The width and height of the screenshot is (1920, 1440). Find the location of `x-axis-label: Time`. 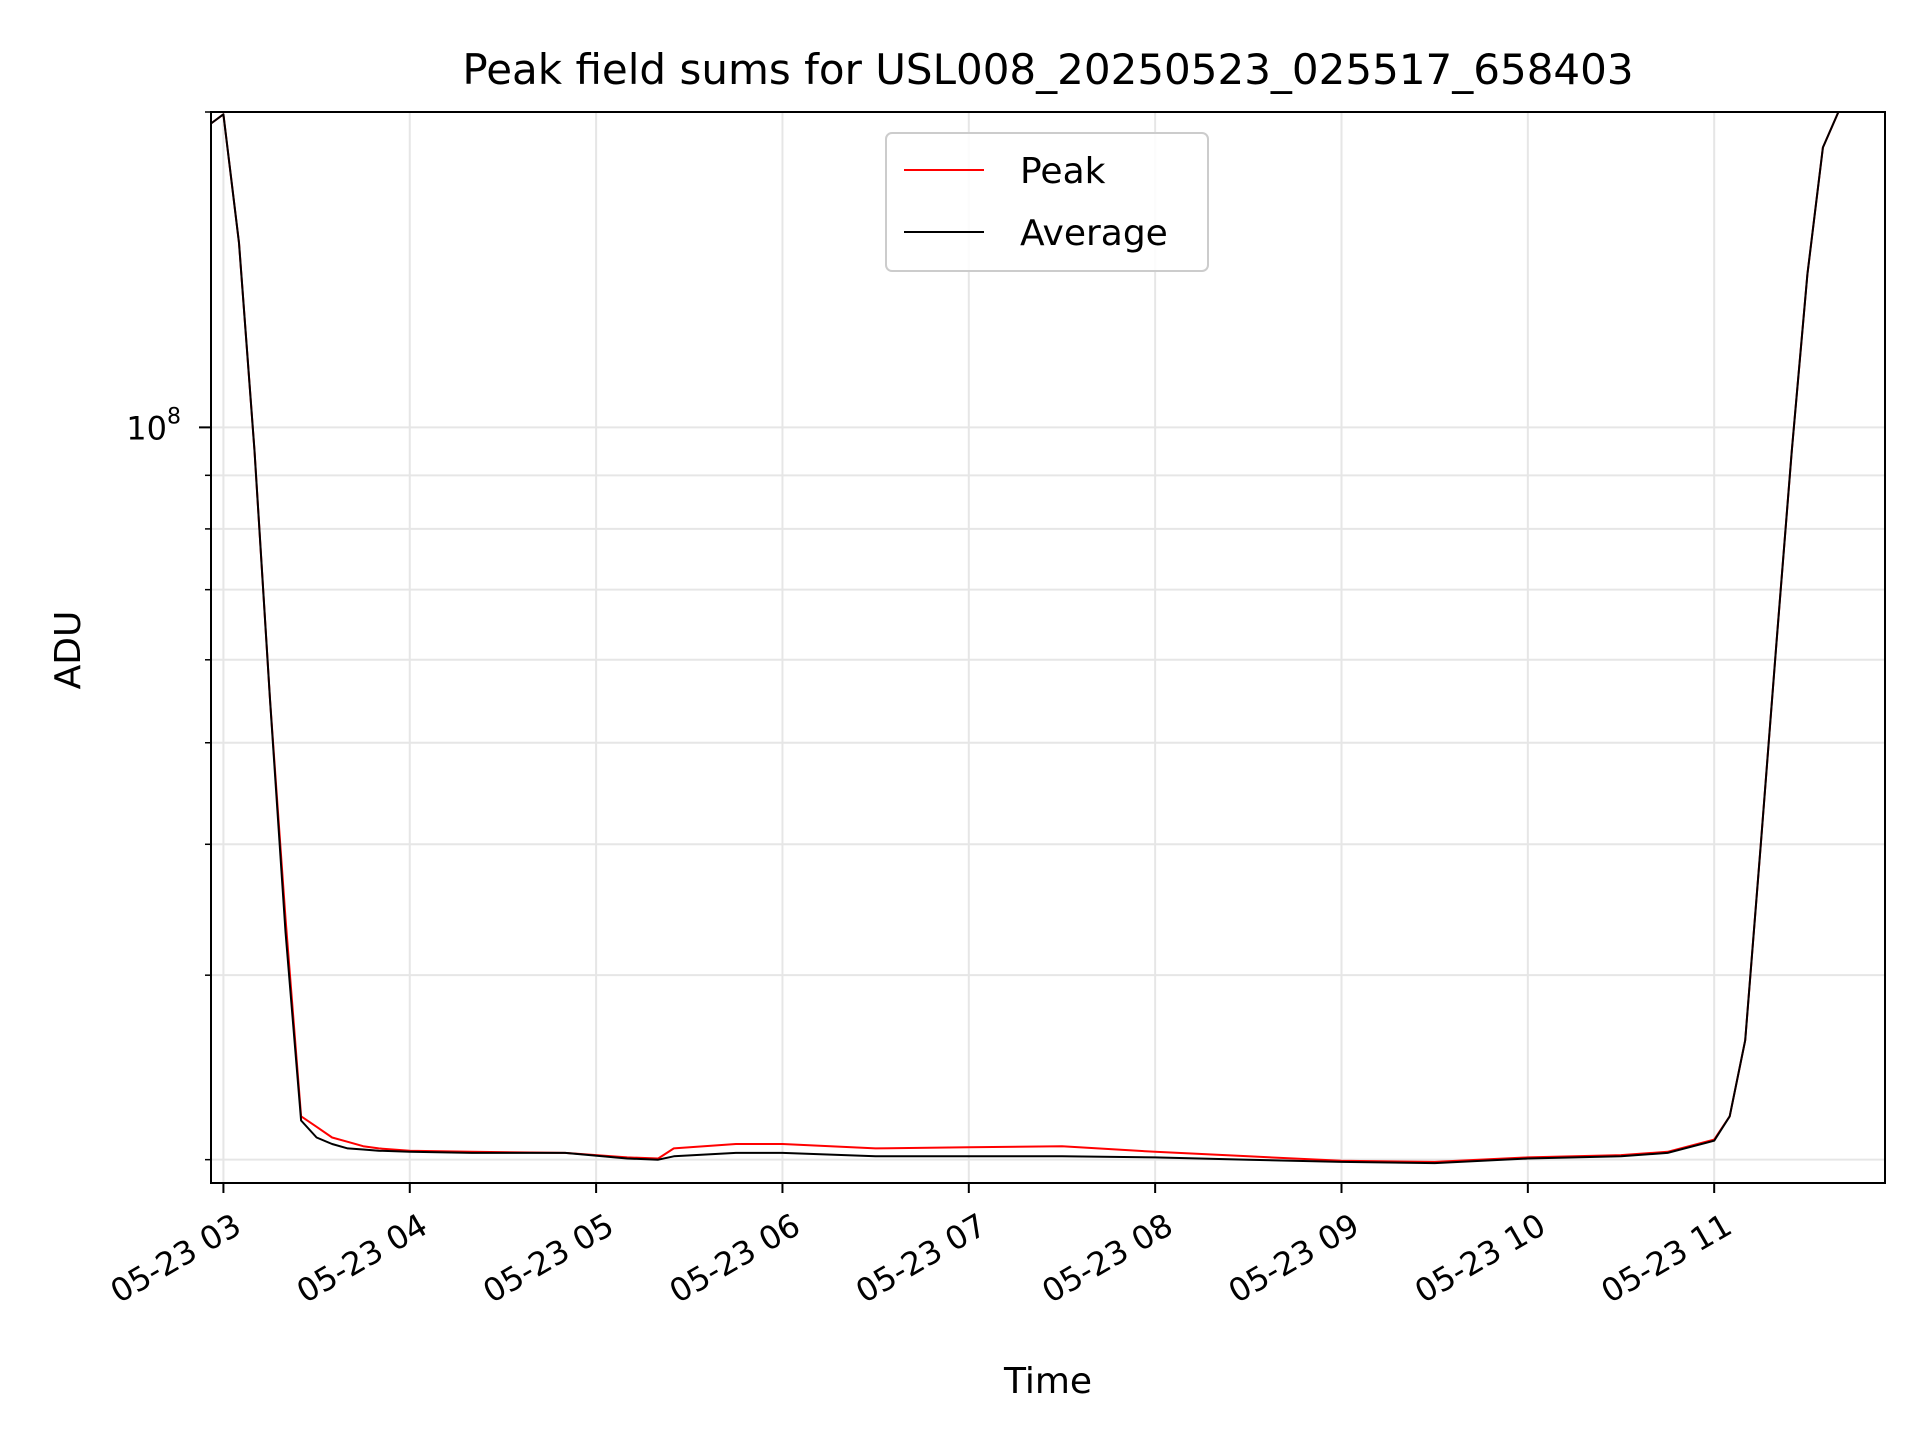

x-axis-label: Time is located at coordinates (1047, 1381).